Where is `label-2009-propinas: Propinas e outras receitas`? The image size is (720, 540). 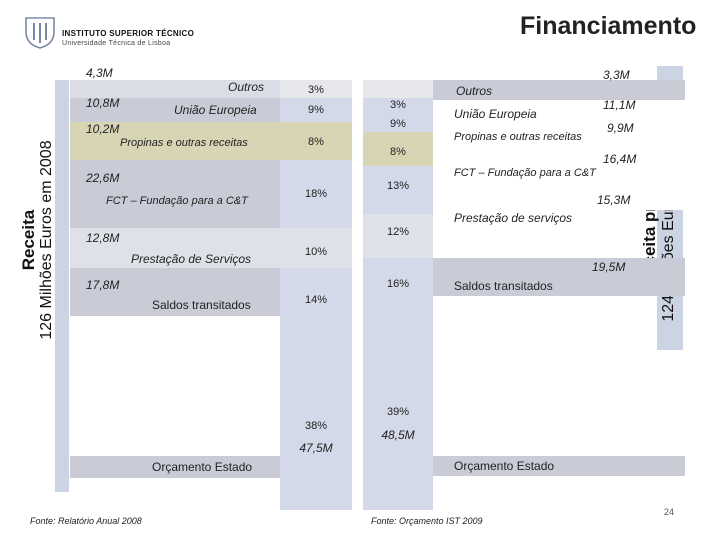 label-2009-propinas: Propinas e outras receitas is located at coordinates (518, 137).